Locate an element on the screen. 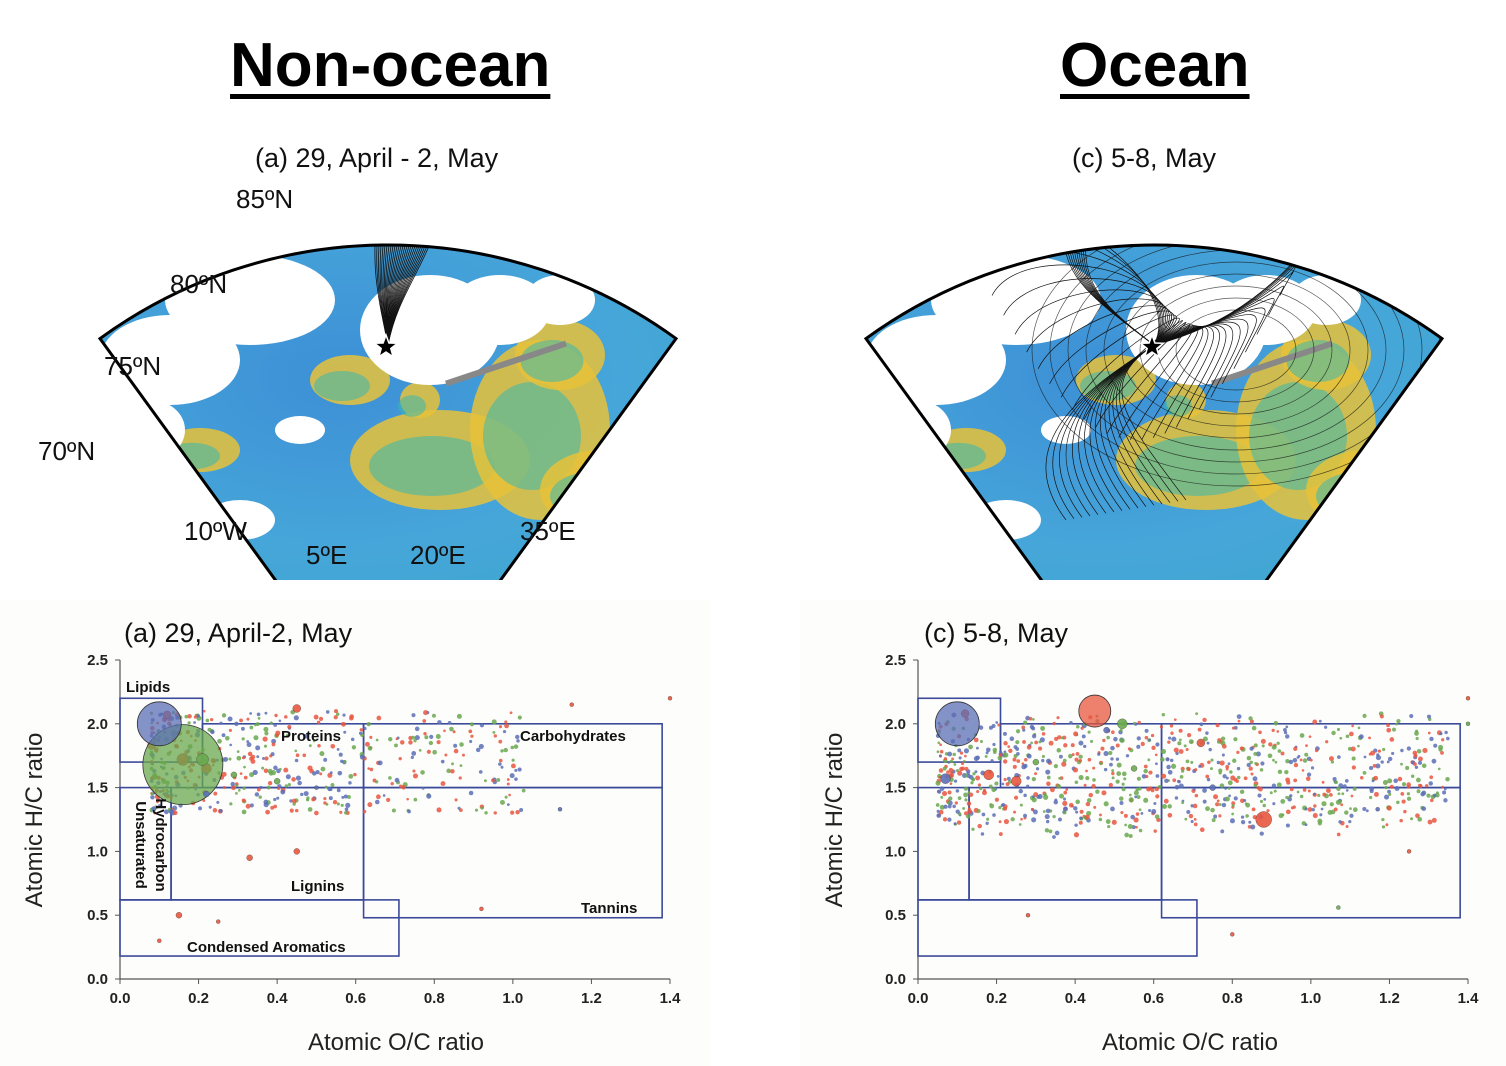 The width and height of the screenshot is (1506, 1066). lat-label-80n: 80ºN is located at coordinates (198, 284).